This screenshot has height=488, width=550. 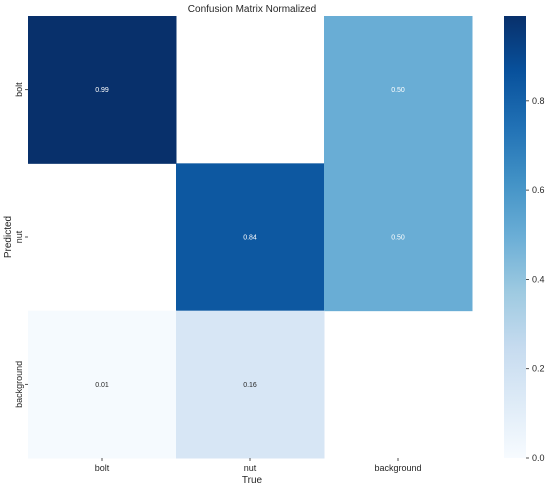 I want to click on x-tick-label: nut, so click(x=250, y=468).